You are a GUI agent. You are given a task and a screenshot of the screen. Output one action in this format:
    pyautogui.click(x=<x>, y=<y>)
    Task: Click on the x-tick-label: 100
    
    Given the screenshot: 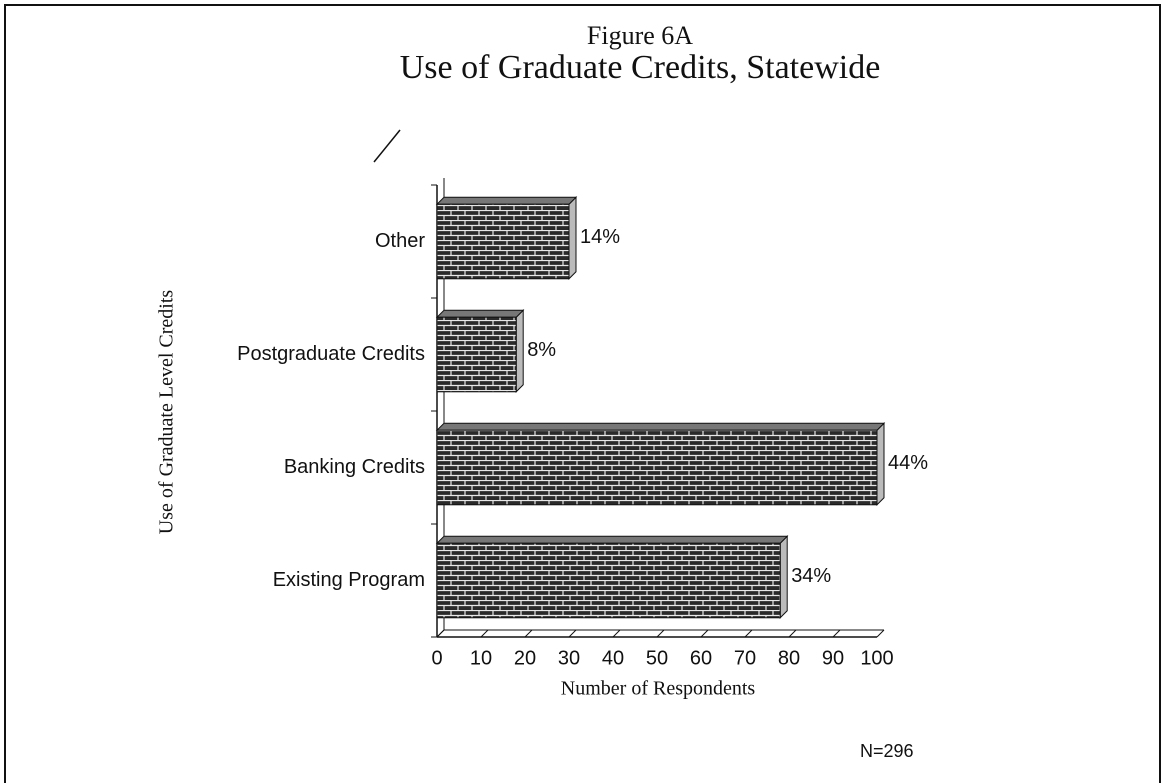 What is the action you would take?
    pyautogui.click(x=876, y=658)
    